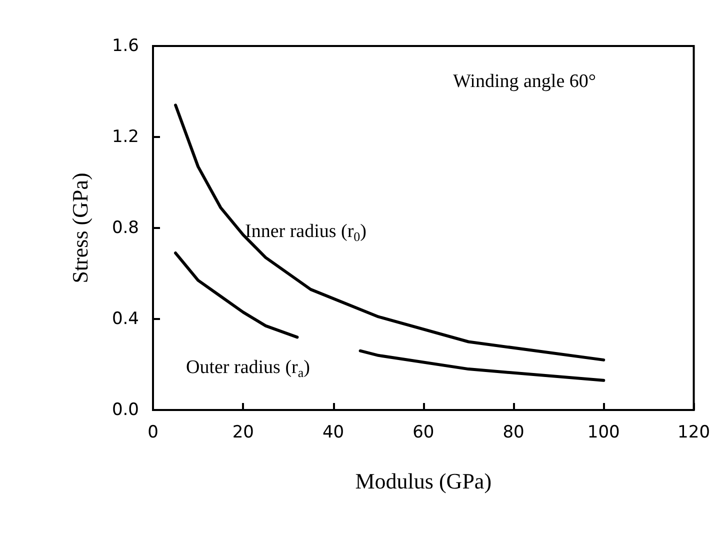 The height and width of the screenshot is (543, 721). What do you see at coordinates (125, 137) in the screenshot?
I see `y-tick-label: 1.2` at bounding box center [125, 137].